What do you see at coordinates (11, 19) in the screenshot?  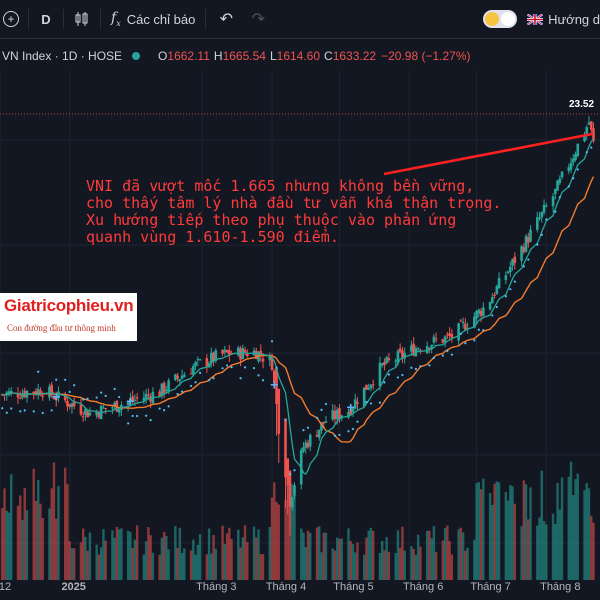 I see `add-symbol-button: +` at bounding box center [11, 19].